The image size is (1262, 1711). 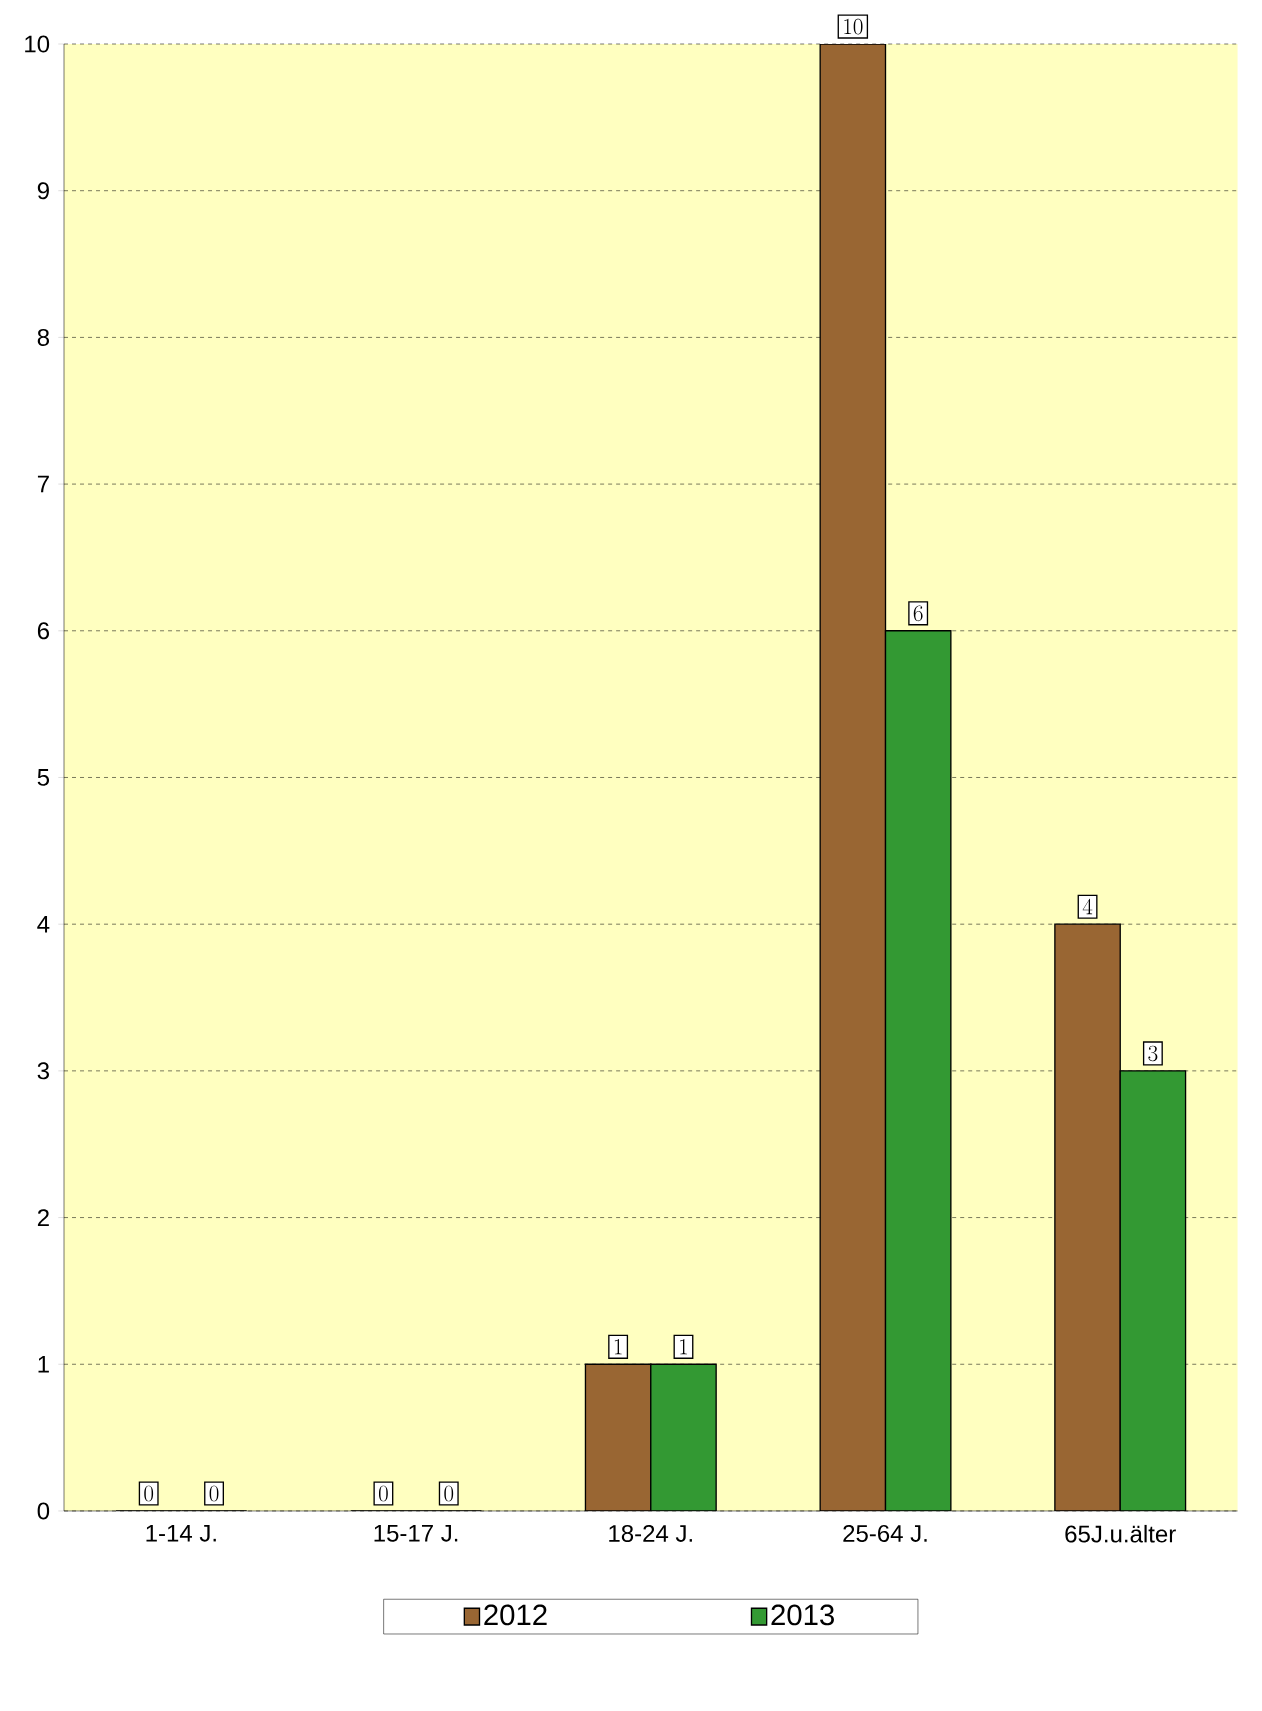 What do you see at coordinates (181, 1533) in the screenshot?
I see `x-tick-label: 1-14 J.` at bounding box center [181, 1533].